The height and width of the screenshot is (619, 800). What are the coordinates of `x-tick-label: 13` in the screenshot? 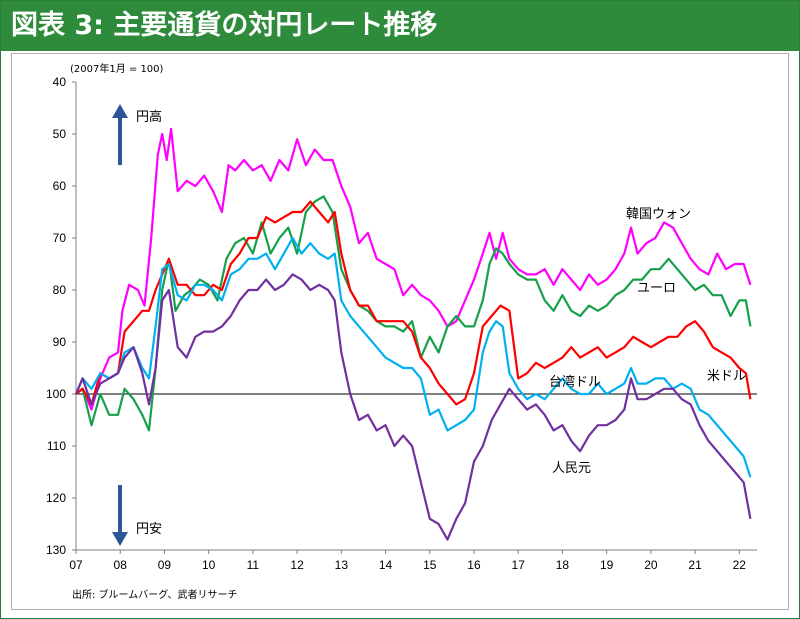 It's located at (342, 565).